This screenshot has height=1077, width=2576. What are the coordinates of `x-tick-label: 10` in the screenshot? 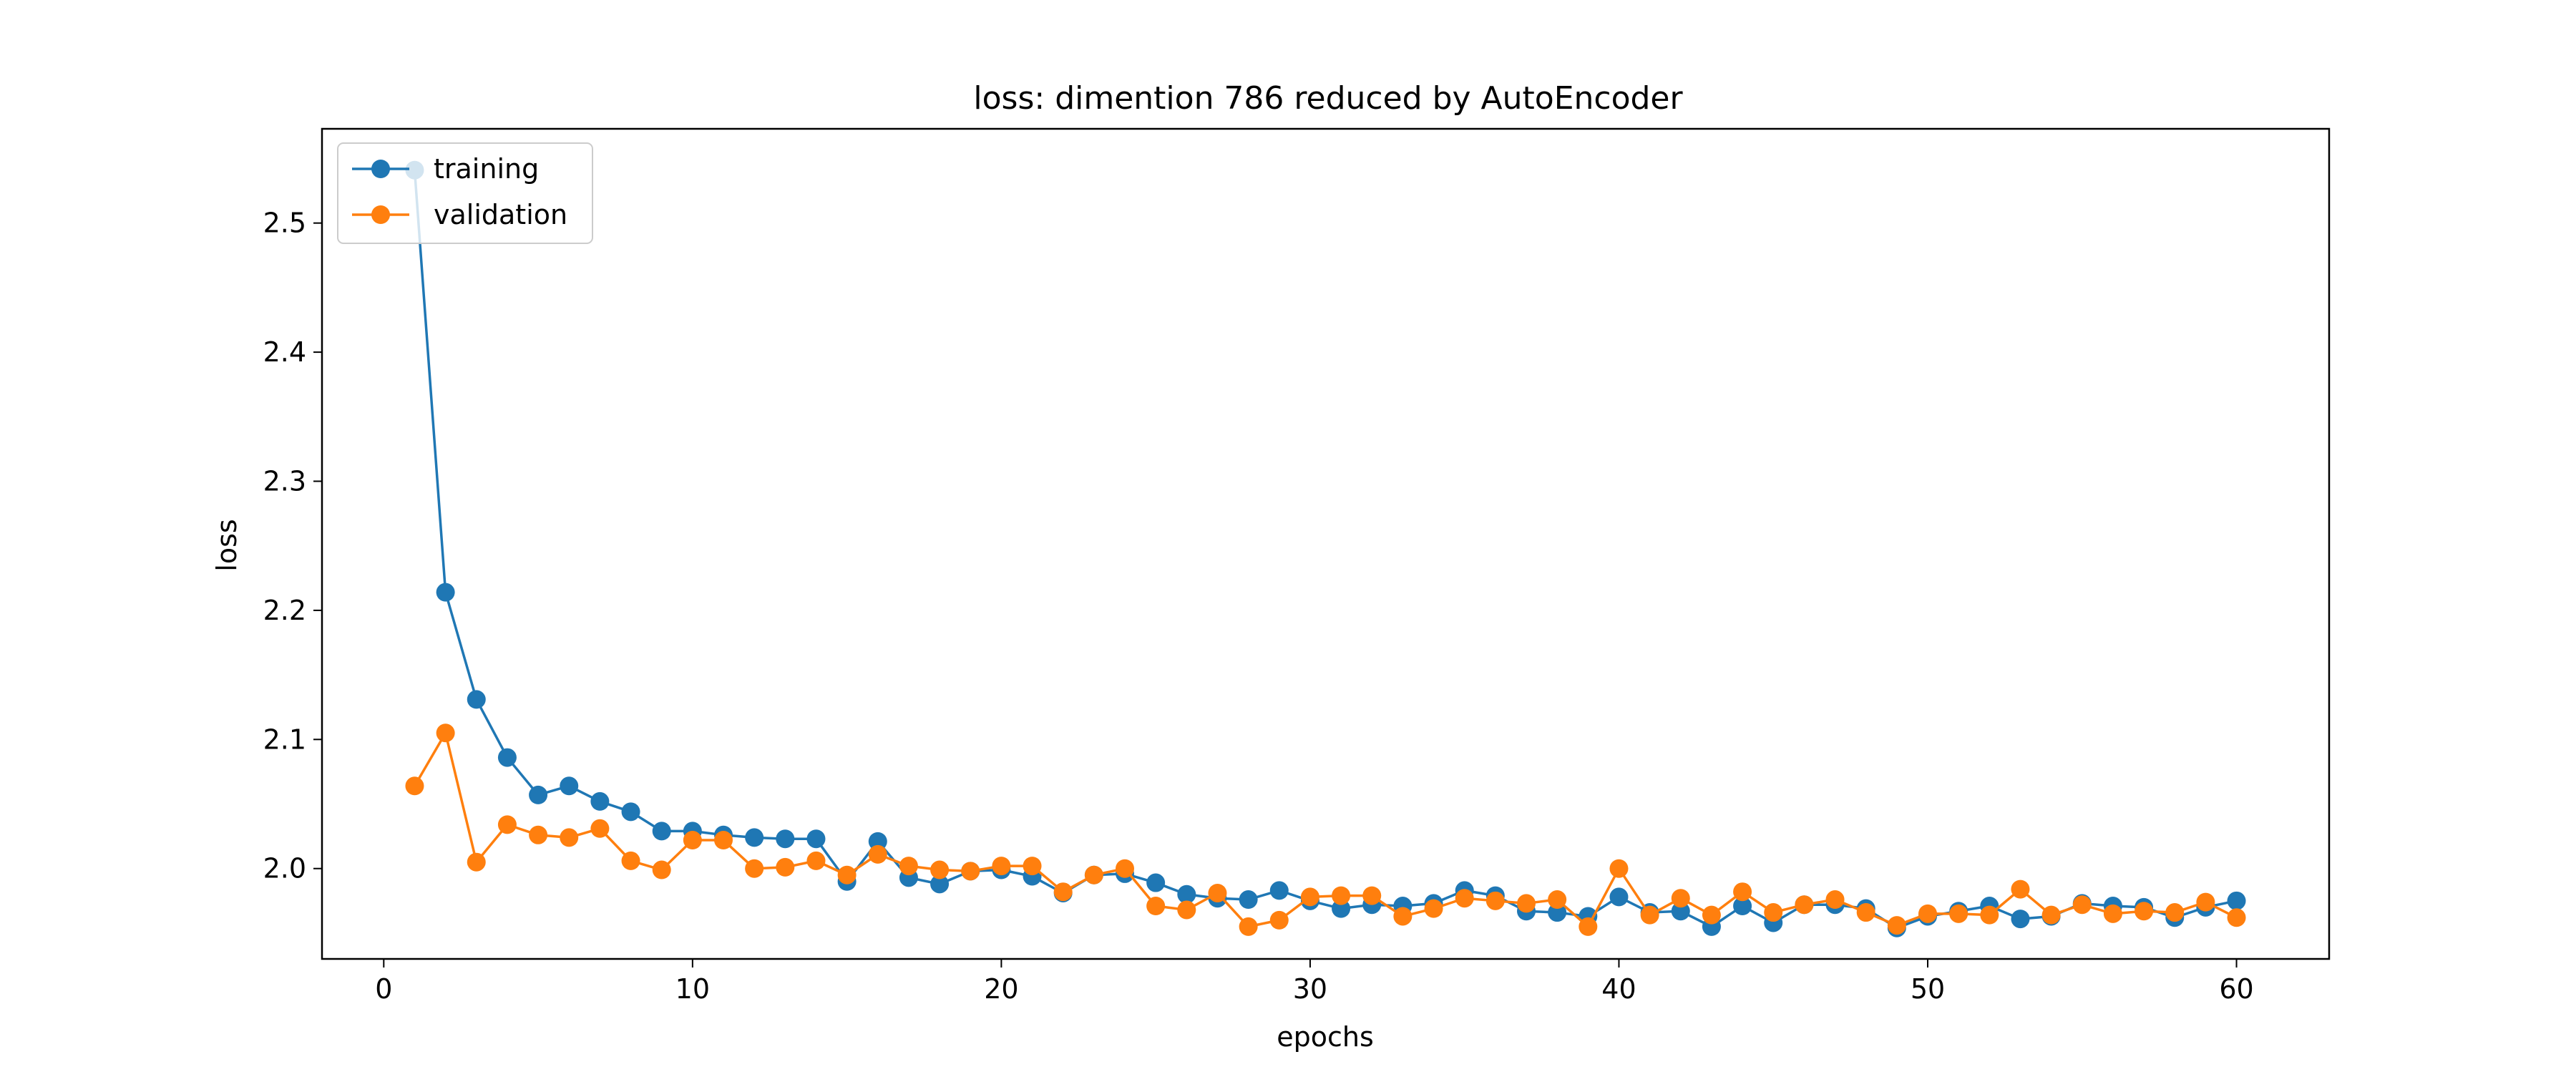 It's located at (692, 989).